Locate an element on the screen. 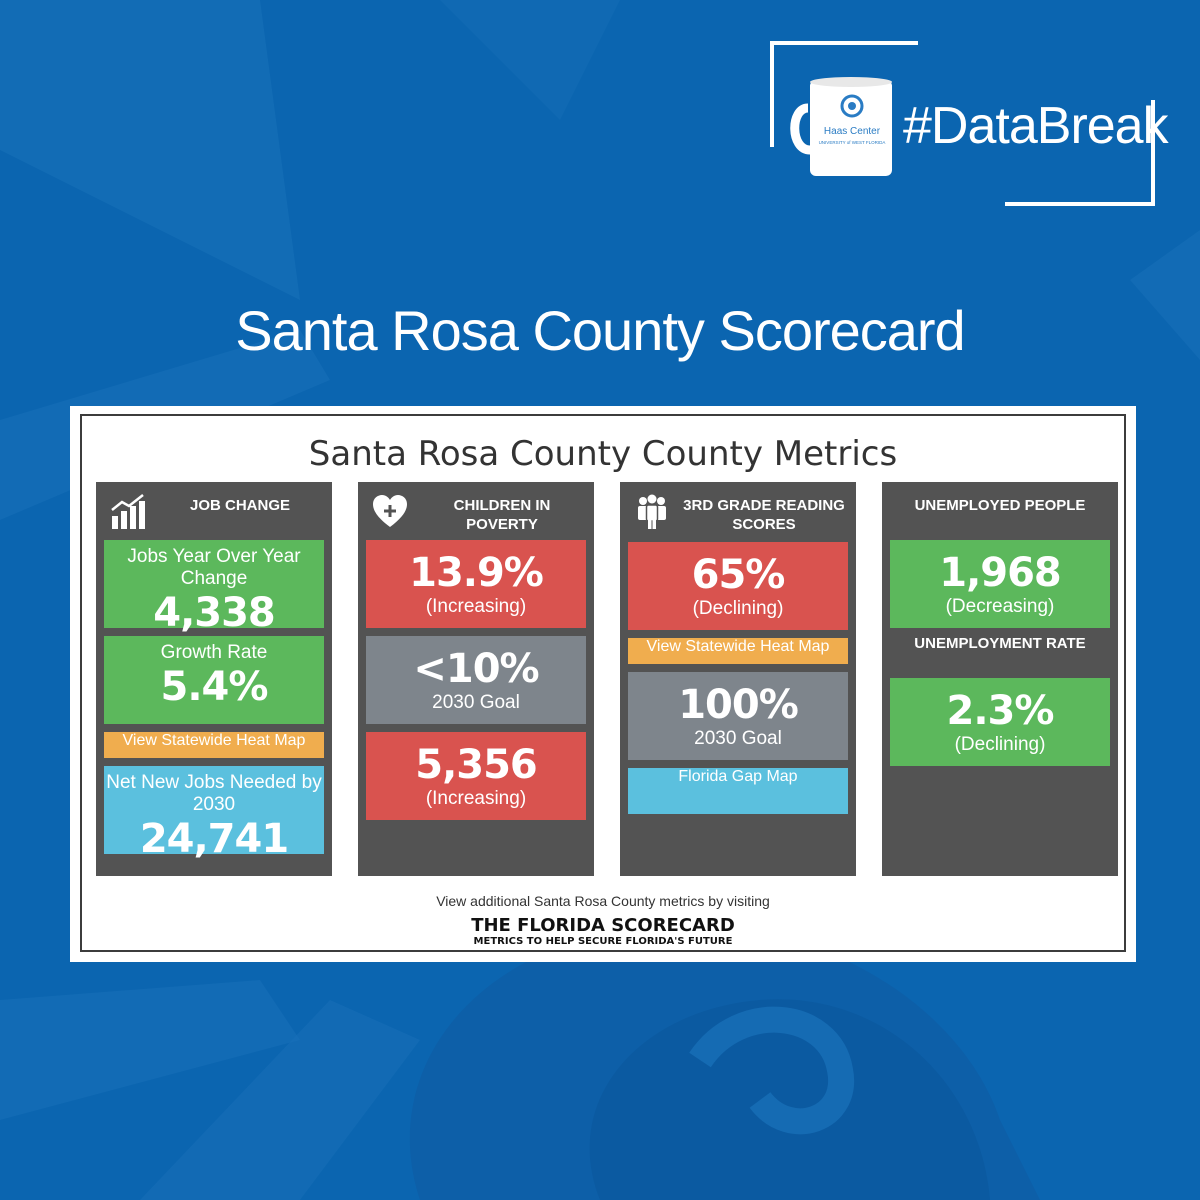  people-group-icon is located at coordinates (652, 511).